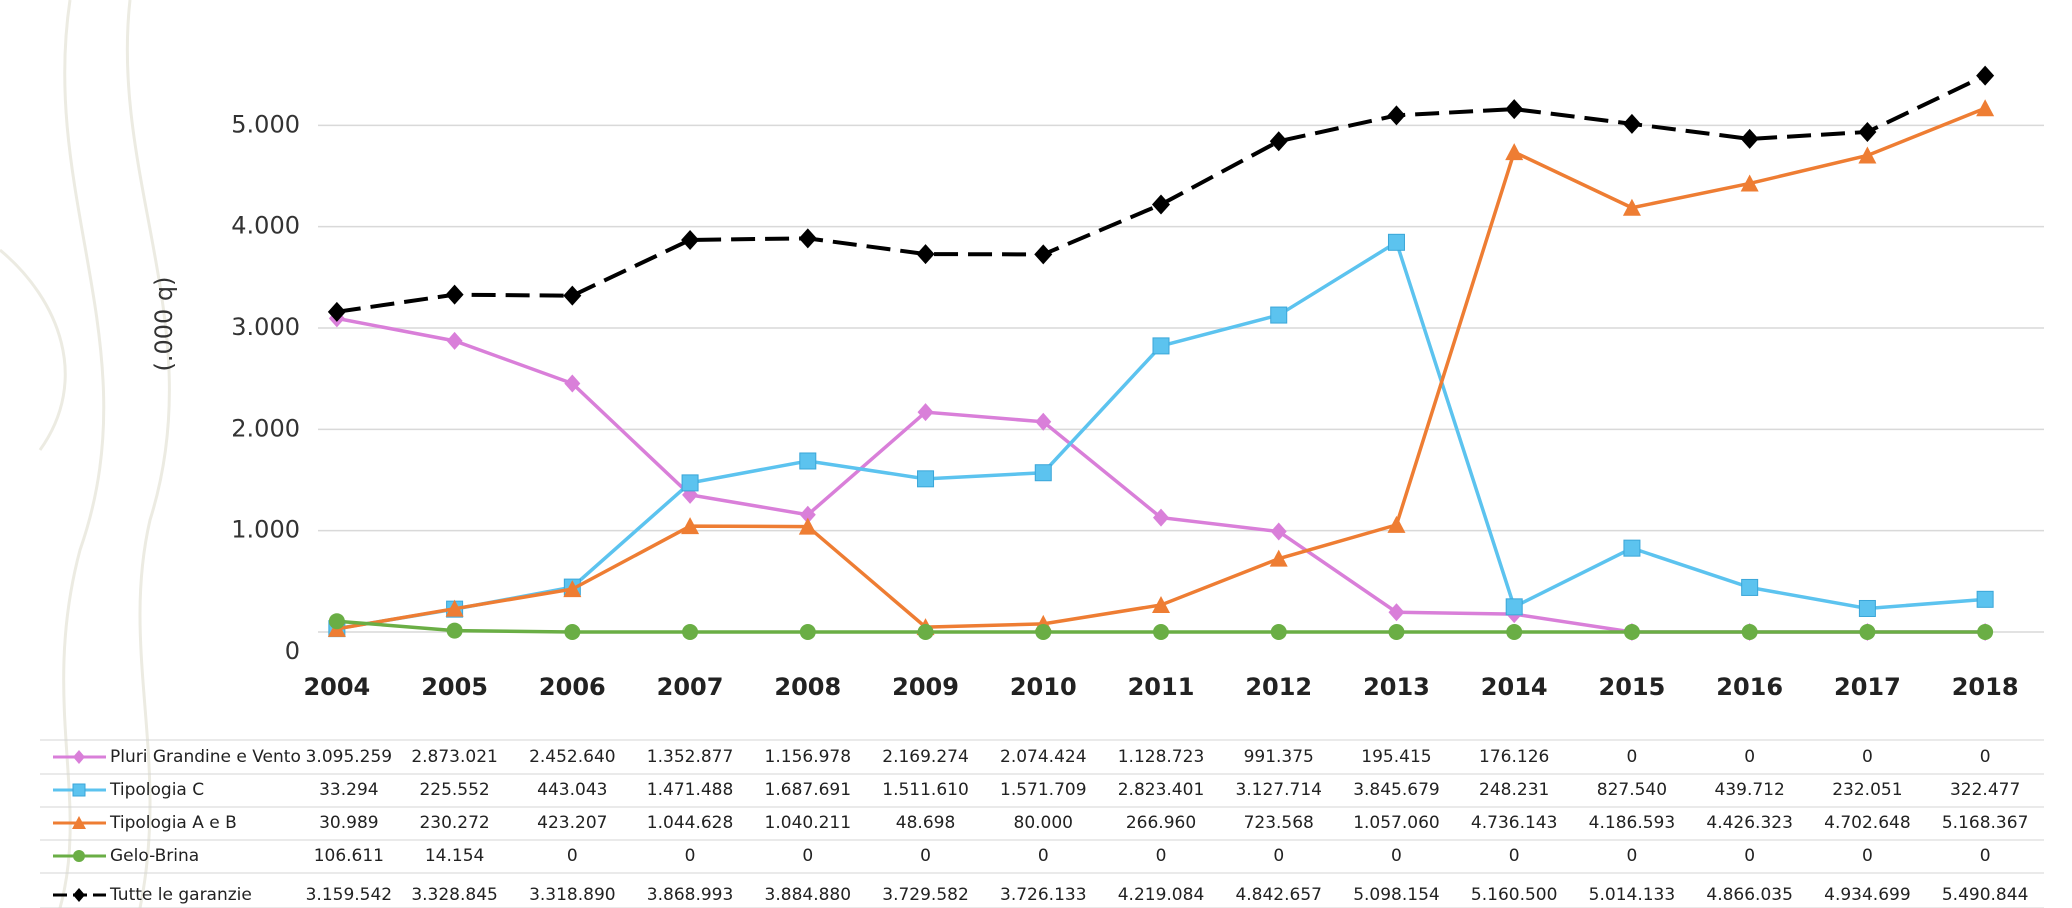 Image resolution: width=2072 pixels, height=908 pixels. I want to click on series, so click(1161, 626).